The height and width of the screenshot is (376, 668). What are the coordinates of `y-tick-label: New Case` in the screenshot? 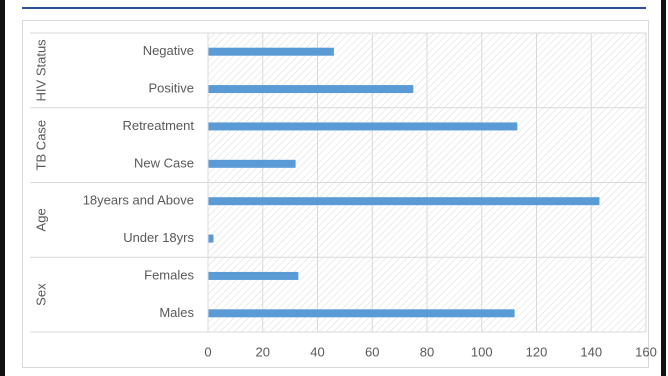 It's located at (164, 162).